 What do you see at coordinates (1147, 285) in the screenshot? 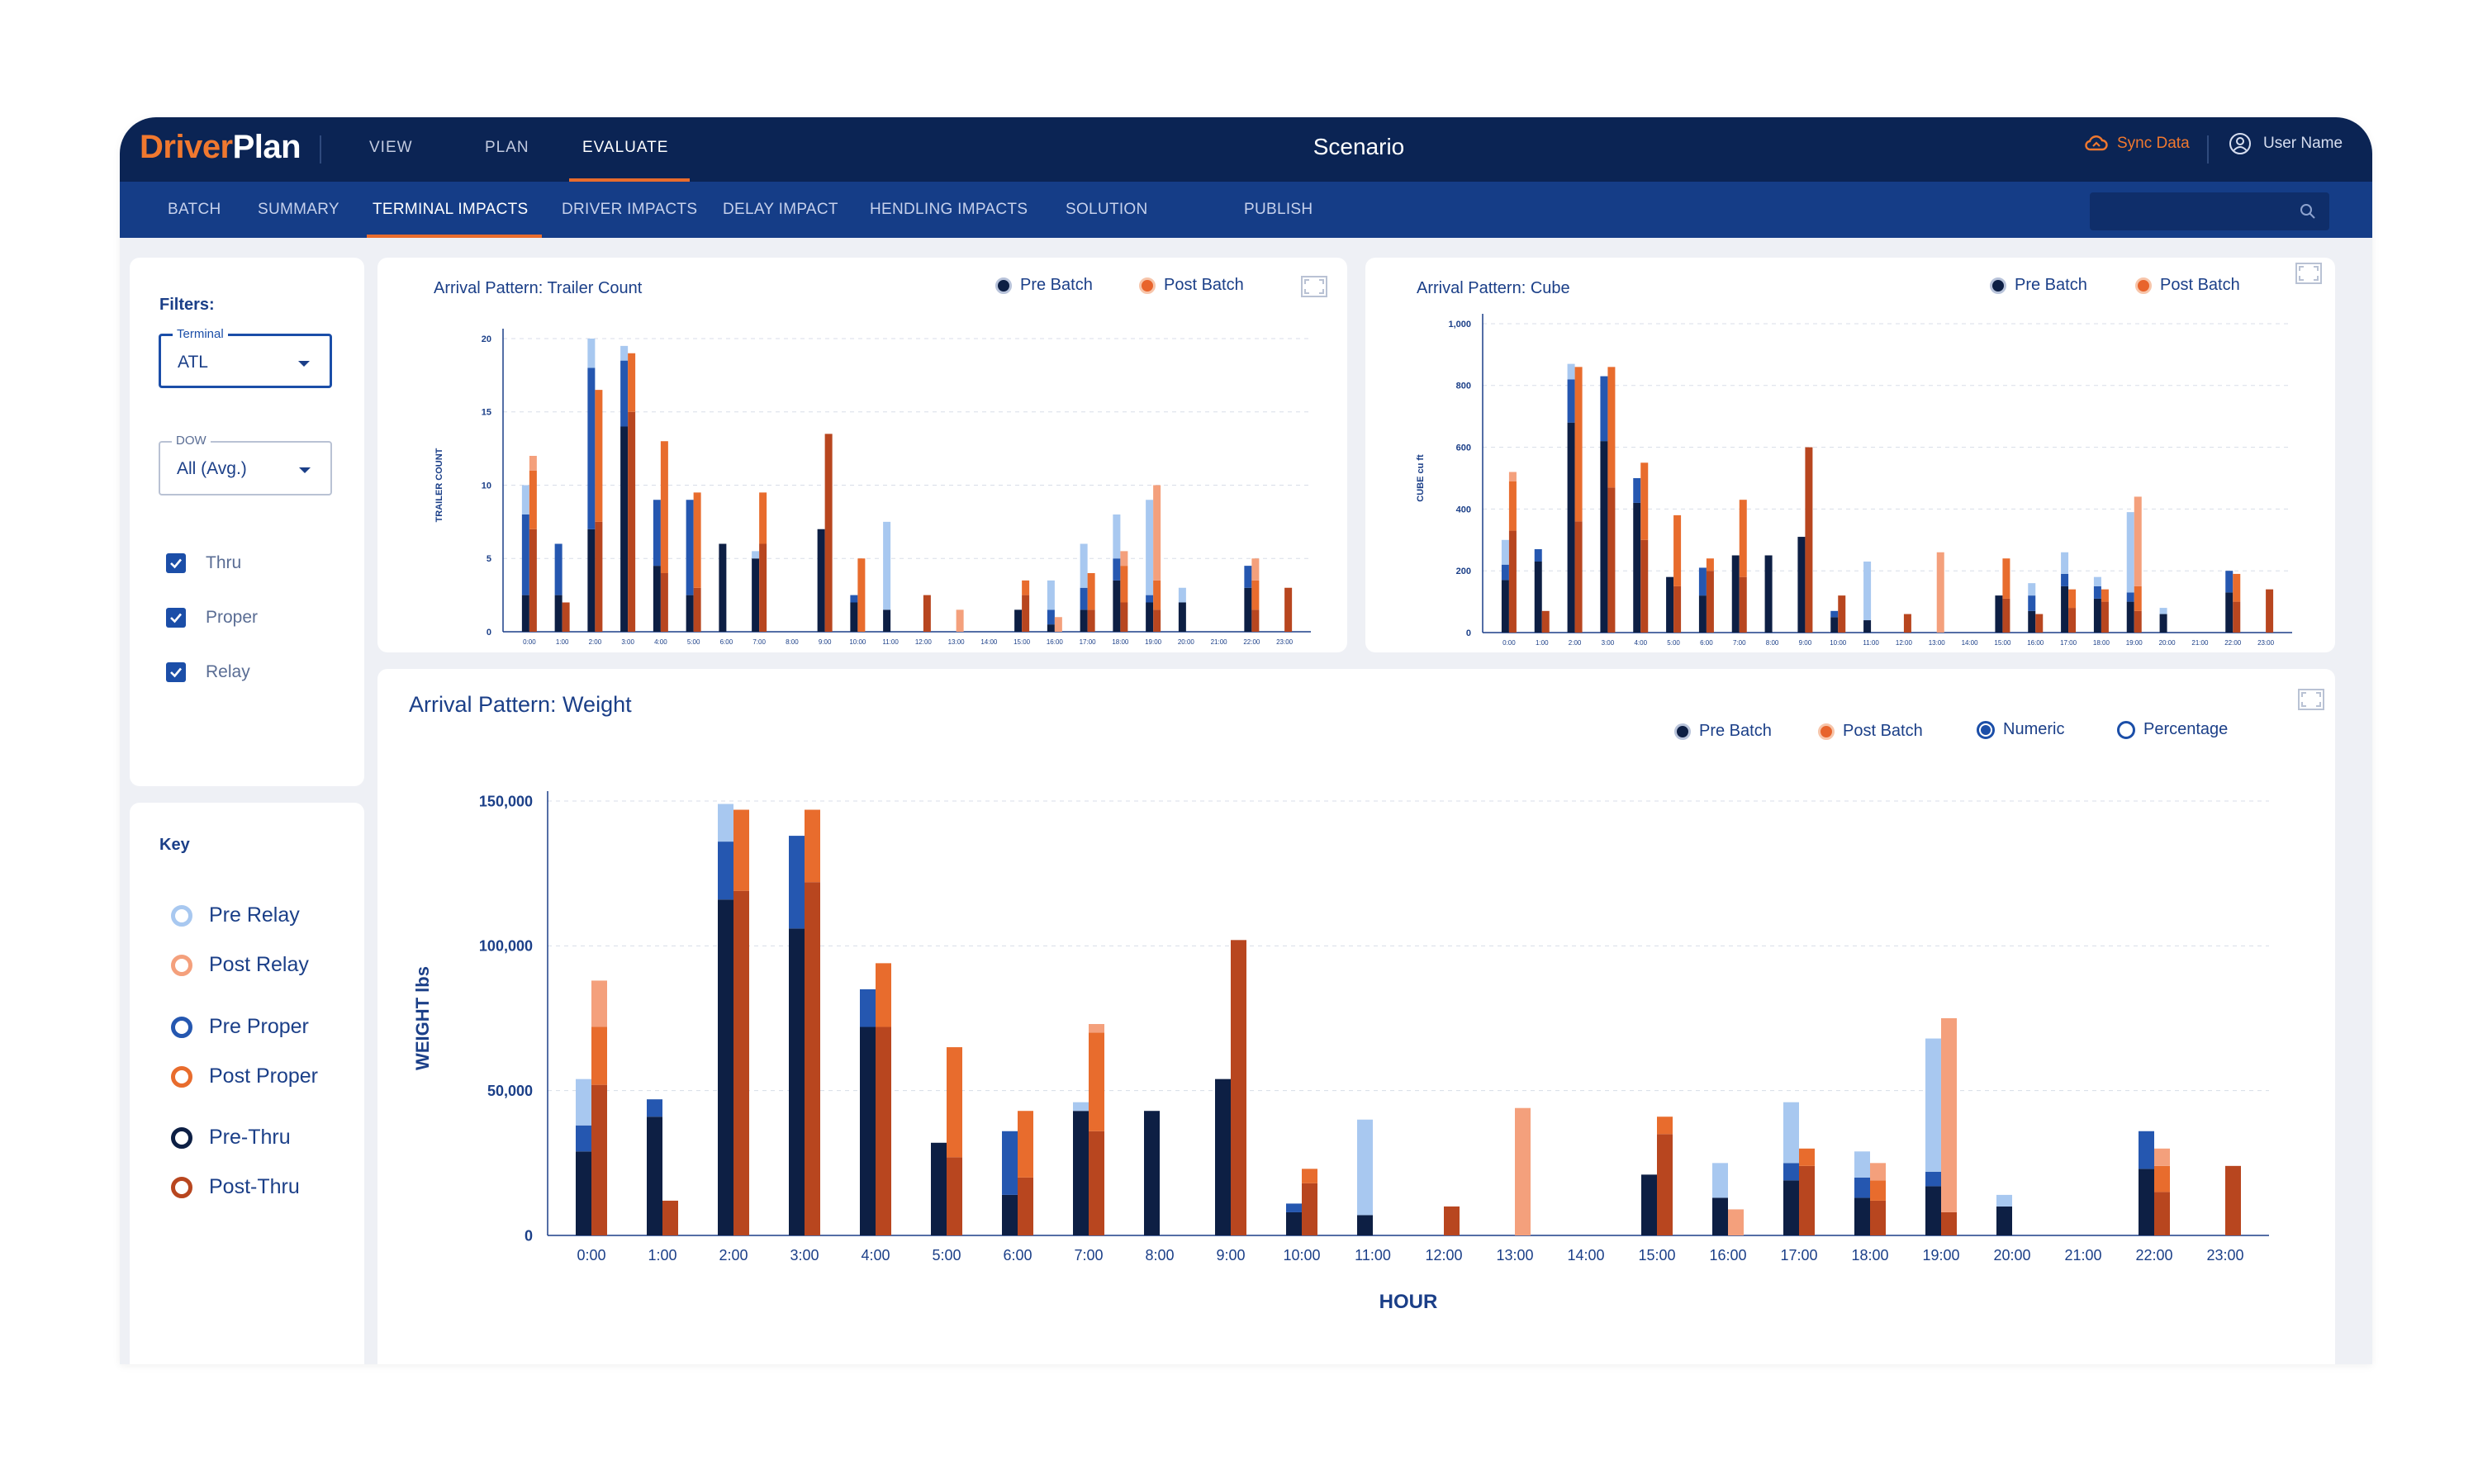
I see `post-batch-dot-icon` at bounding box center [1147, 285].